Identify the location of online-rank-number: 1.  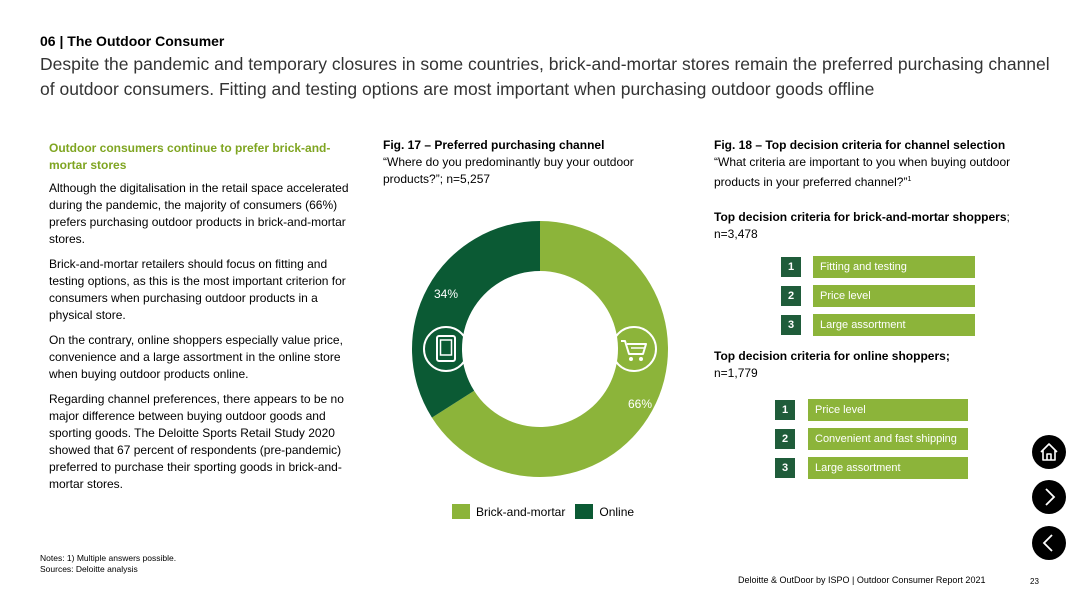
(785, 410).